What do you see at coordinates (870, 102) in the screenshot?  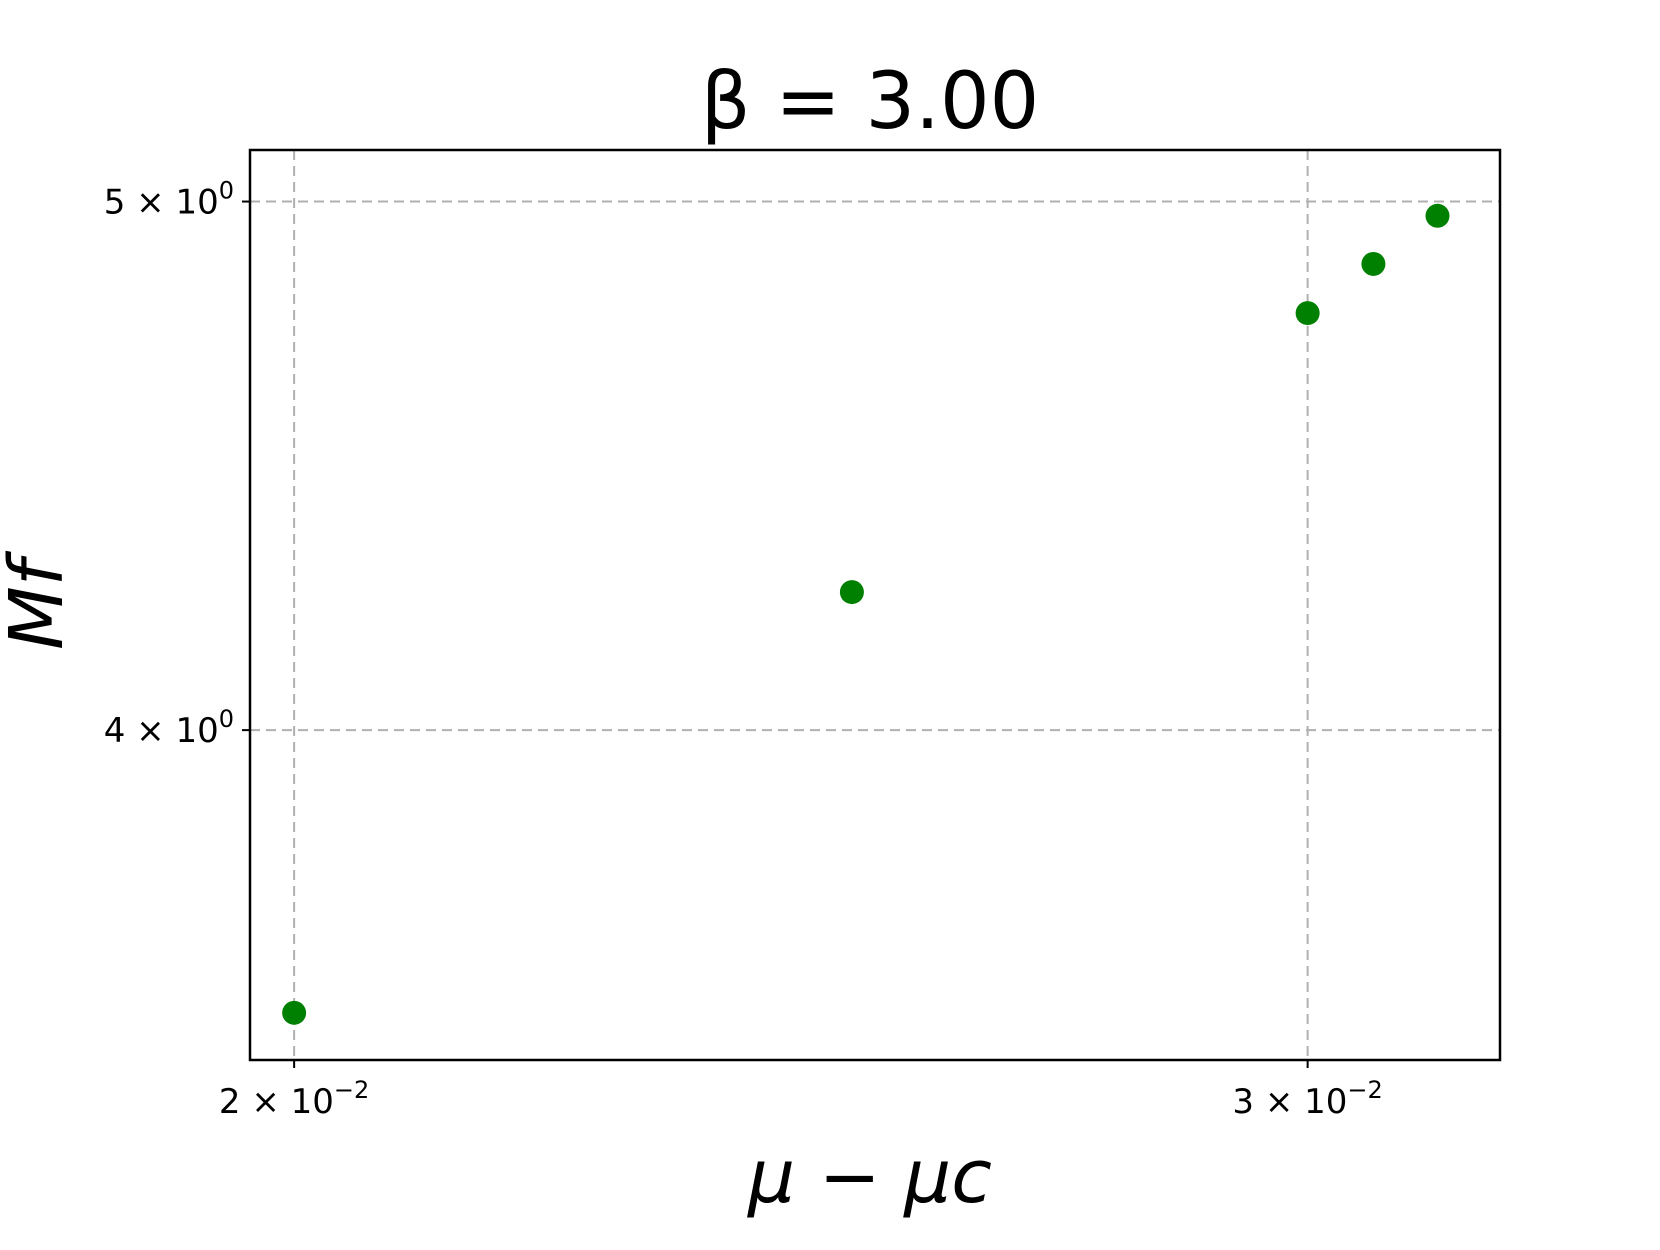 I see `chart-title: β = 3.00` at bounding box center [870, 102].